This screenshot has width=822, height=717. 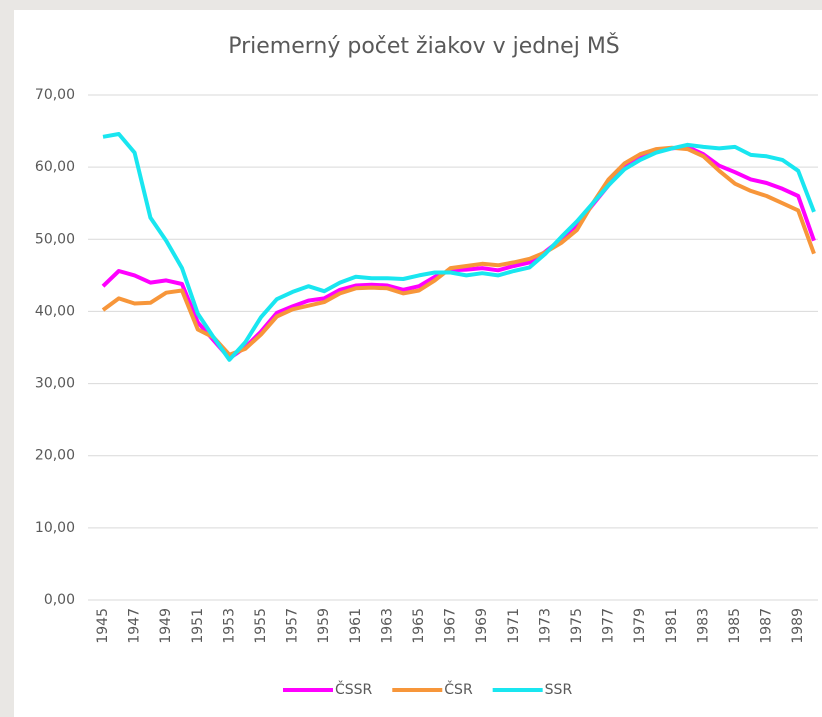 What do you see at coordinates (424, 46) in the screenshot?
I see `chart-title: Priemerný počet žiakov v jednej MŠ` at bounding box center [424, 46].